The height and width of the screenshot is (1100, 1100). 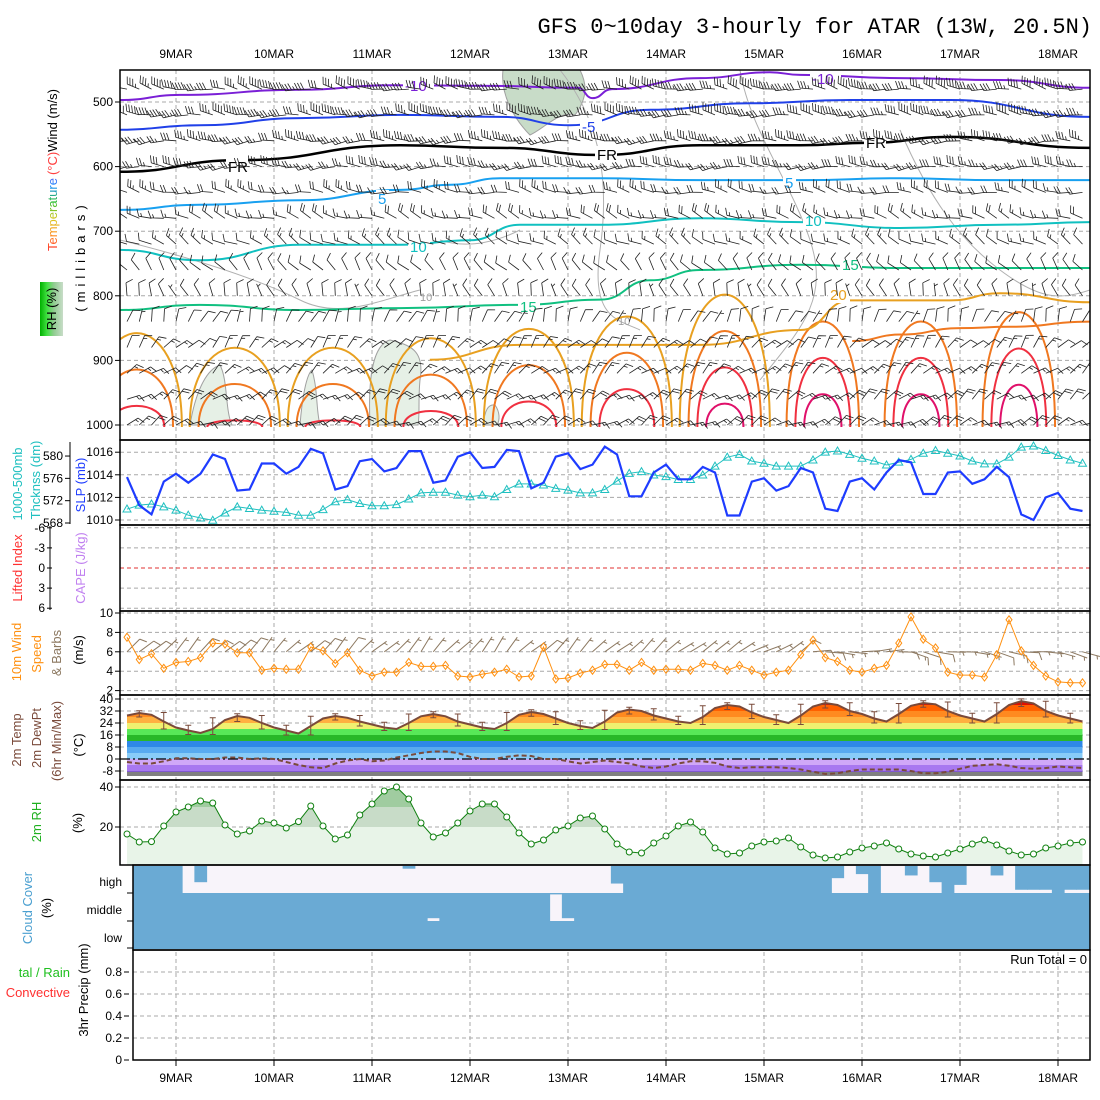 I want to click on temp-tick-label: -8, so click(x=107, y=771).